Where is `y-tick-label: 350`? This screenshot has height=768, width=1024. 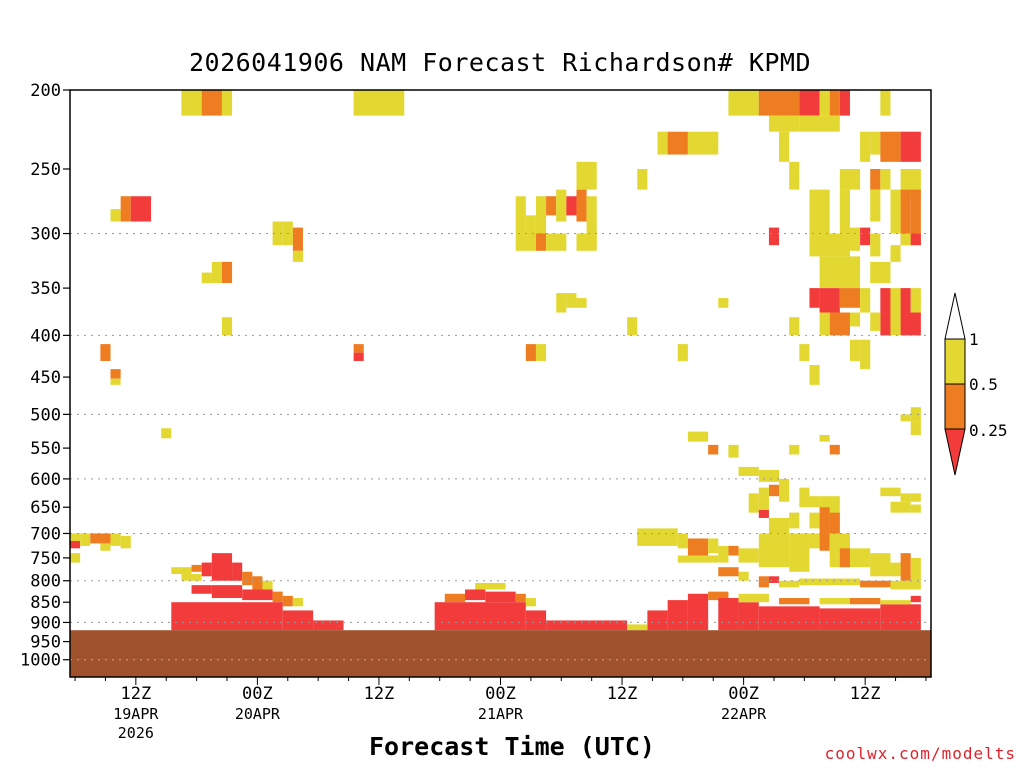
y-tick-label: 350 is located at coordinates (45, 289).